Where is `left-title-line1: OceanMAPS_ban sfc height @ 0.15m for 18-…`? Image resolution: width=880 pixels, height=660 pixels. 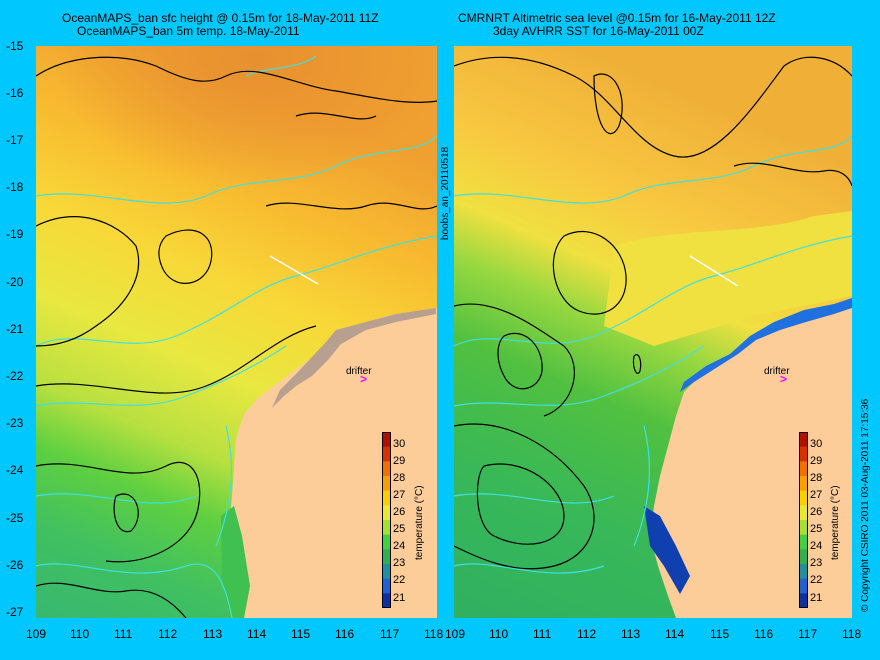 left-title-line1: OceanMAPS_ban sfc height @ 0.15m for 18-… is located at coordinates (220, 18).